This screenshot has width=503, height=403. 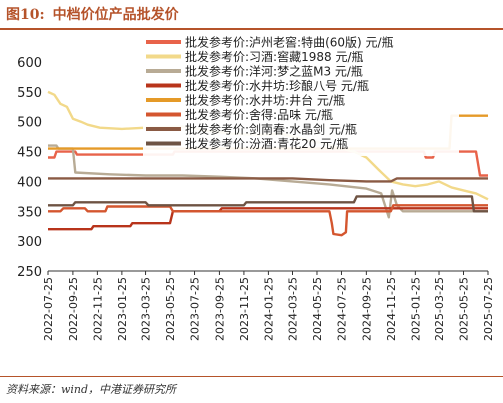 I want to click on x-tick-label: 2024-07-25, so click(x=341, y=309).